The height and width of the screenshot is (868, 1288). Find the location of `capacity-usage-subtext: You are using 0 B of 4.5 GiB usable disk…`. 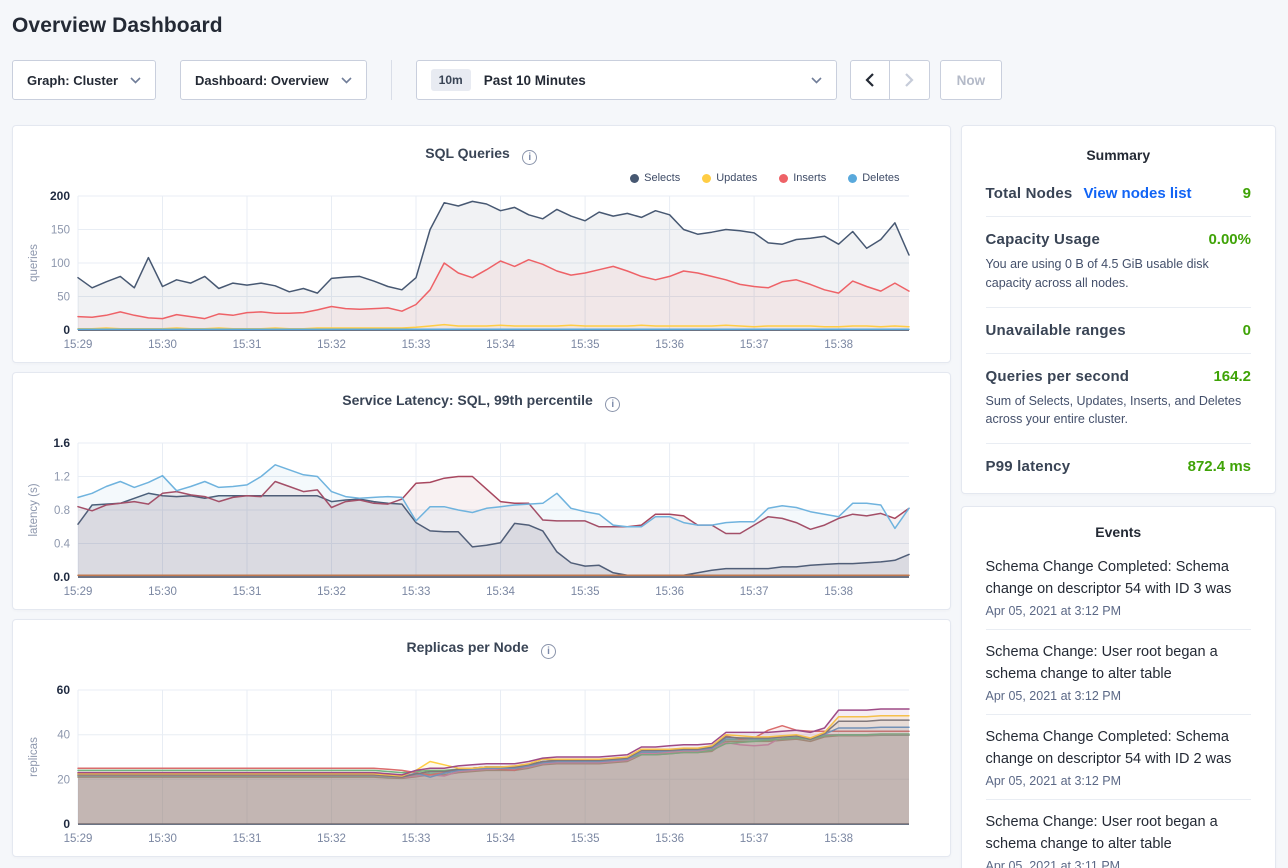

capacity-usage-subtext: You are using 0 B of 4.5 GiB usable disk… is located at coordinates (1097, 273).